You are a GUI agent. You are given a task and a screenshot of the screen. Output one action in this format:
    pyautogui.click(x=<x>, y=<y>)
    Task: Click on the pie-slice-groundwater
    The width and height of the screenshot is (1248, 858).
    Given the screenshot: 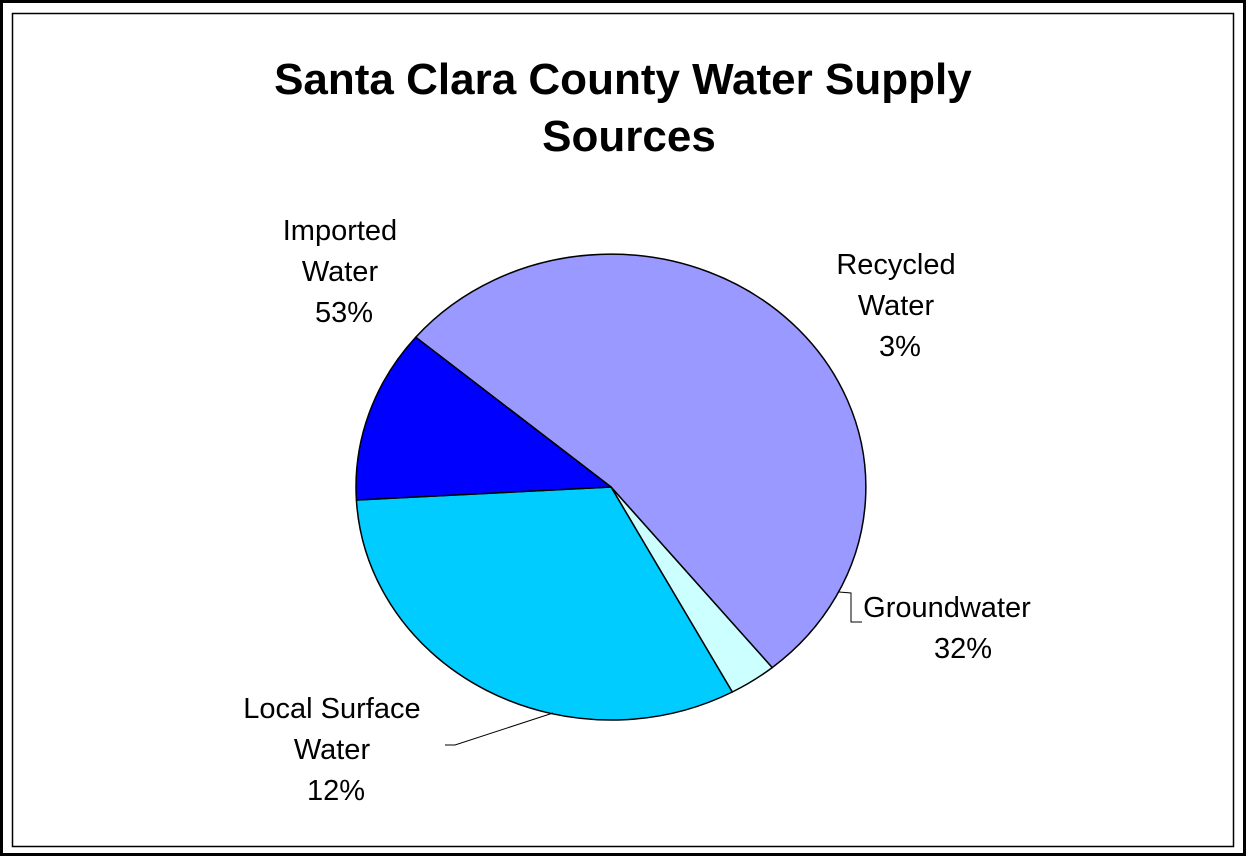 What is the action you would take?
    pyautogui.click(x=544, y=603)
    